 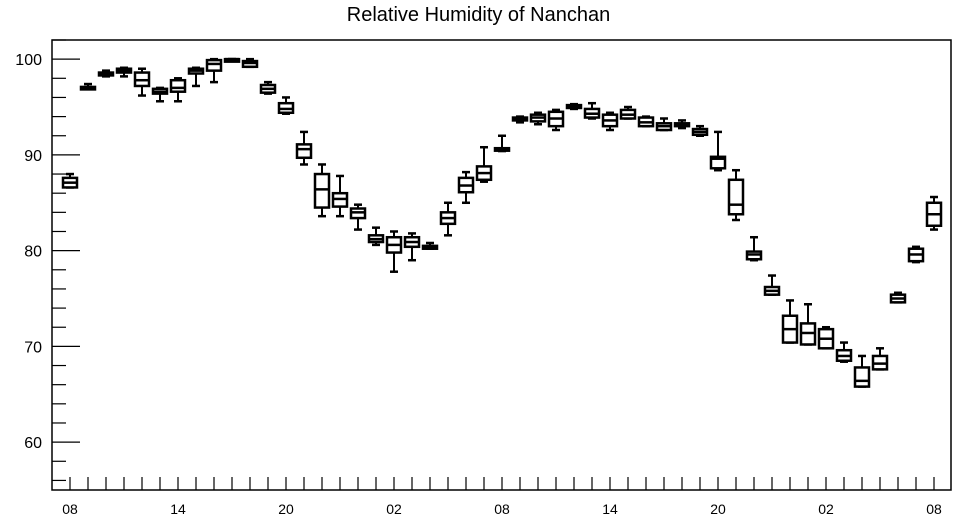 I want to click on y-tick-label: 60, so click(x=33, y=443).